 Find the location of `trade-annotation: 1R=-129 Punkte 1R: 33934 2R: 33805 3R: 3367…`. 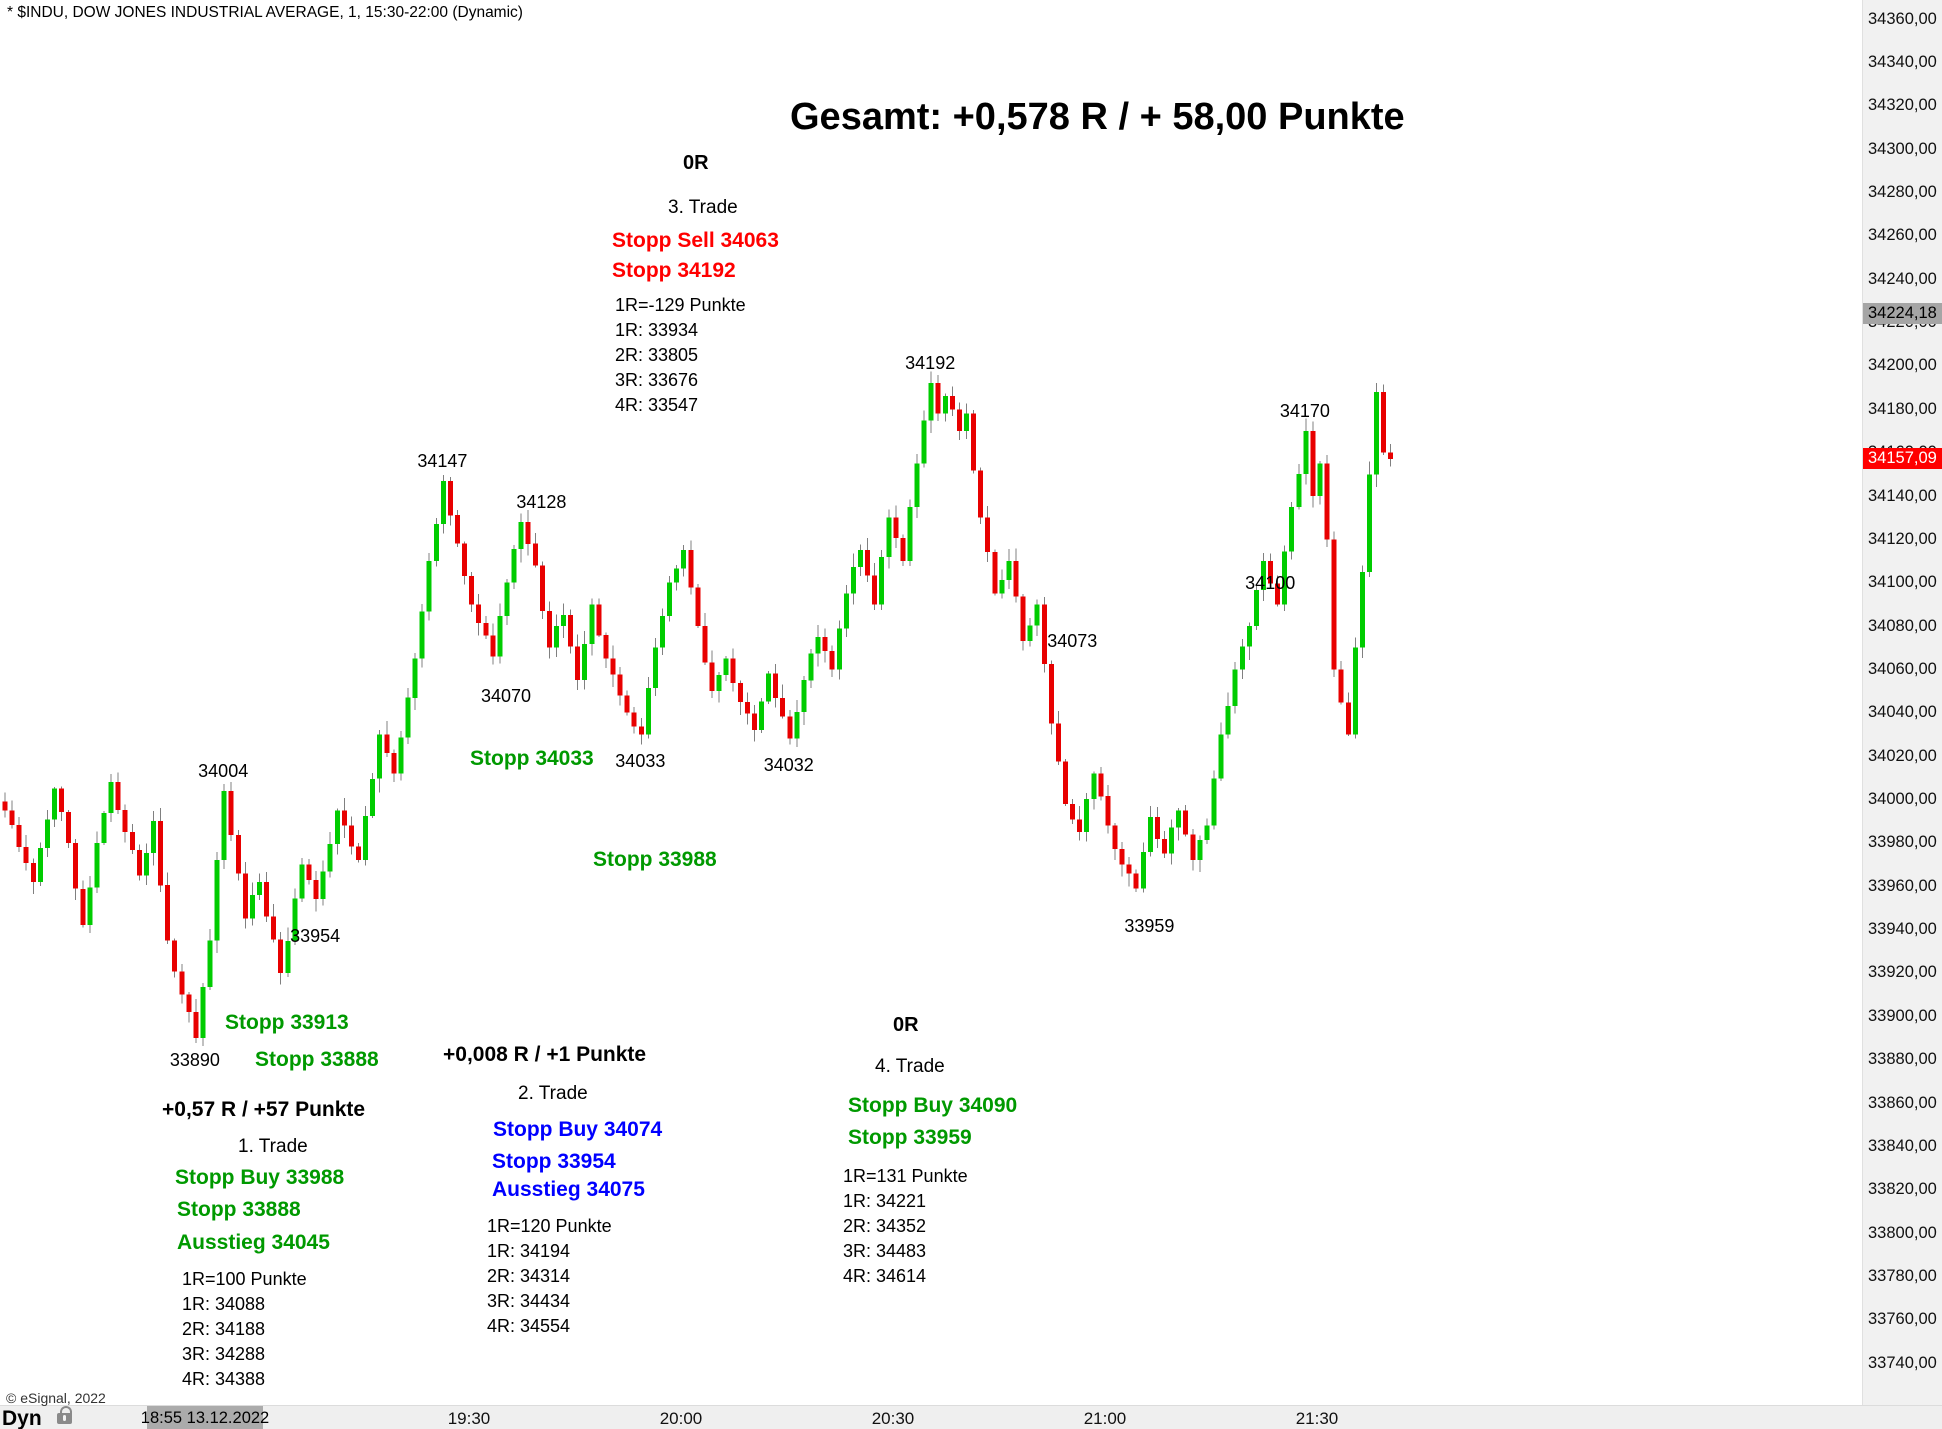

trade-annotation: 1R=-129 Punkte 1R: 33934 2R: 33805 3R: 3367… is located at coordinates (680, 355).